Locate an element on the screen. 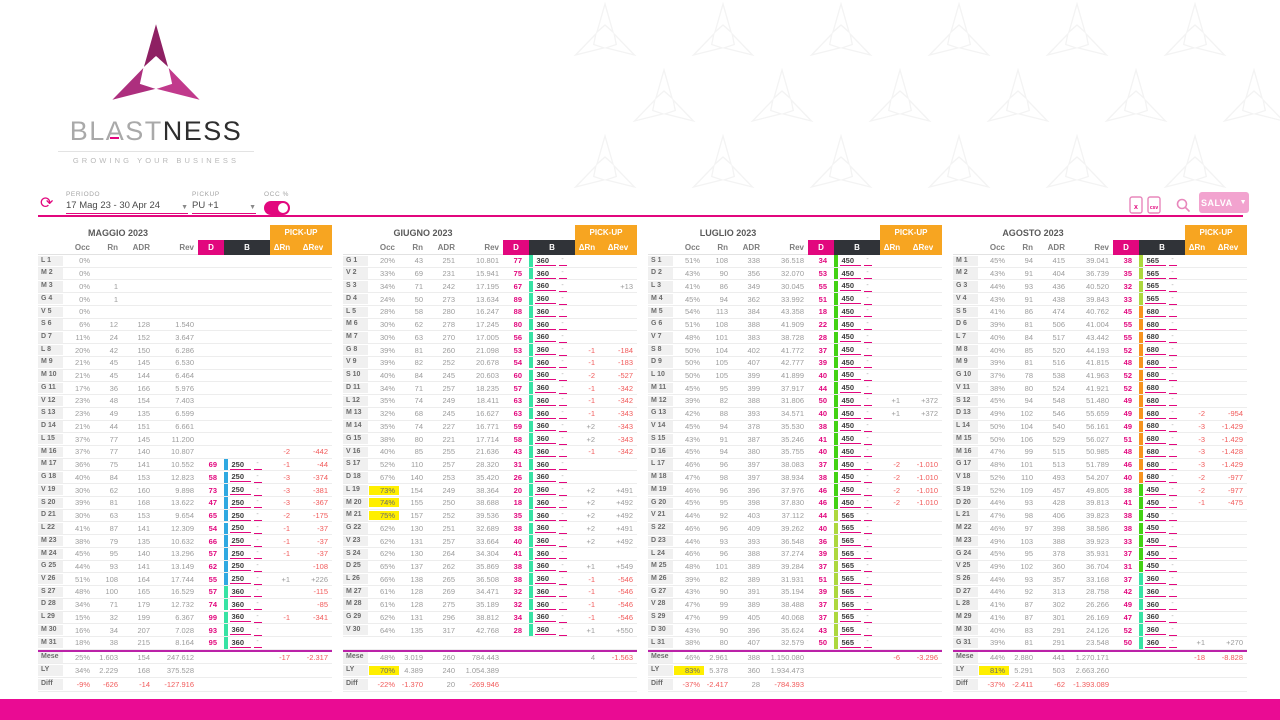 This screenshot has height=720, width=1280. search-icon is located at coordinates (1183, 205).